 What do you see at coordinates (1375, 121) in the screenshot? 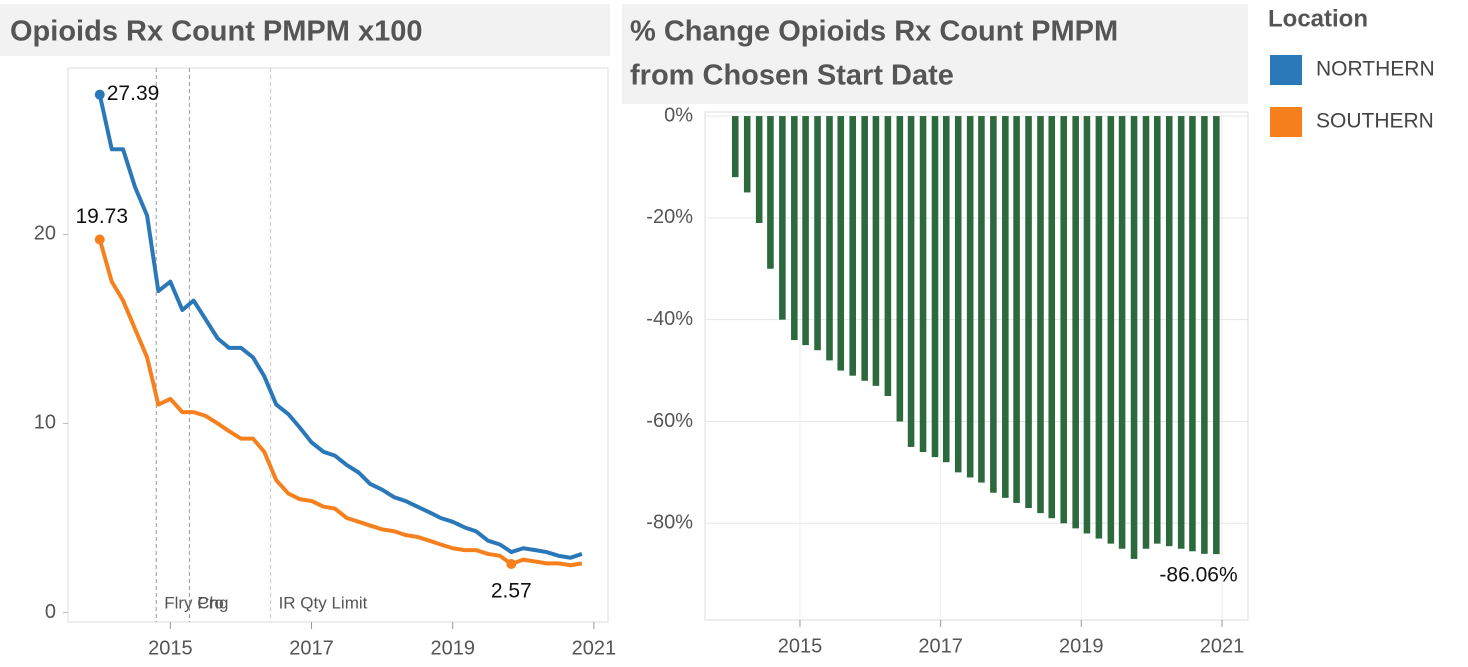
I see `legend-label: SOUTHERN` at bounding box center [1375, 121].